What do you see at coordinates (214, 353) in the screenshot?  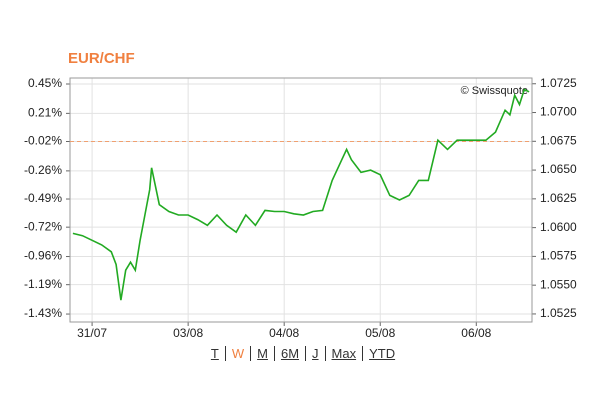 I see `period-link: T` at bounding box center [214, 353].